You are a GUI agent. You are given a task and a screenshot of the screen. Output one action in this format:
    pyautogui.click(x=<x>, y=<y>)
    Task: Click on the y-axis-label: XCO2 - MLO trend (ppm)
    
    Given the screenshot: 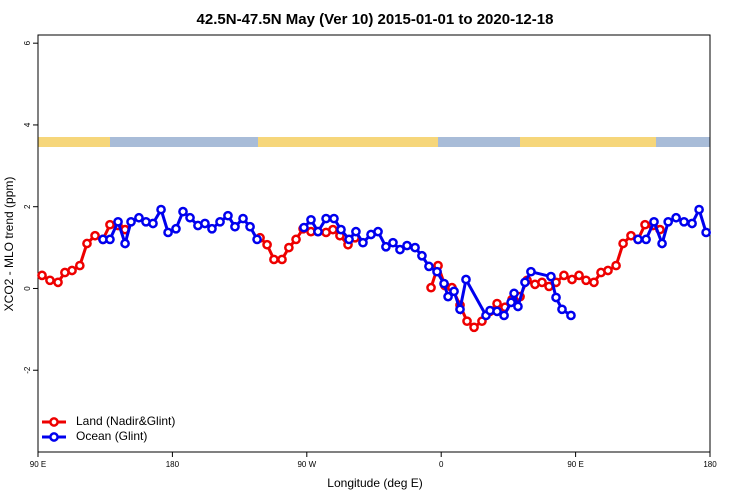 What is the action you would take?
    pyautogui.click(x=9, y=244)
    